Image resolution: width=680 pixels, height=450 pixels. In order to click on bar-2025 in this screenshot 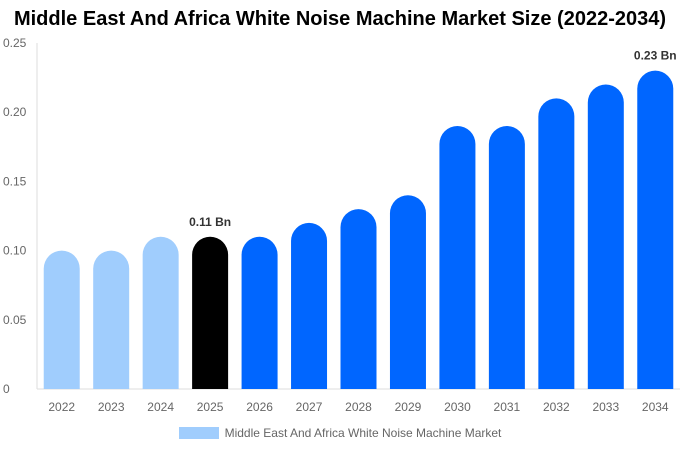, I will do `click(210, 312)`.